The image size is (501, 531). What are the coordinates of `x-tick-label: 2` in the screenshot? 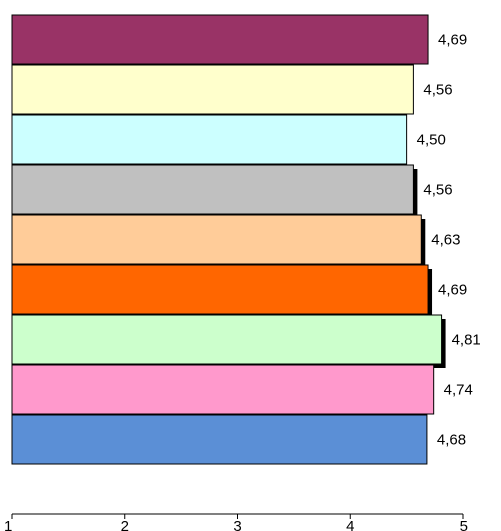 It's located at (125, 524).